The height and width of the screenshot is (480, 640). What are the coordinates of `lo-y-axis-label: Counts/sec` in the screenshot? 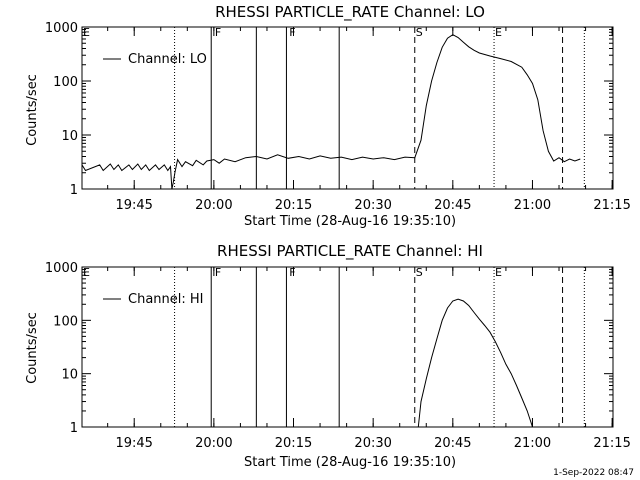 It's located at (32, 110).